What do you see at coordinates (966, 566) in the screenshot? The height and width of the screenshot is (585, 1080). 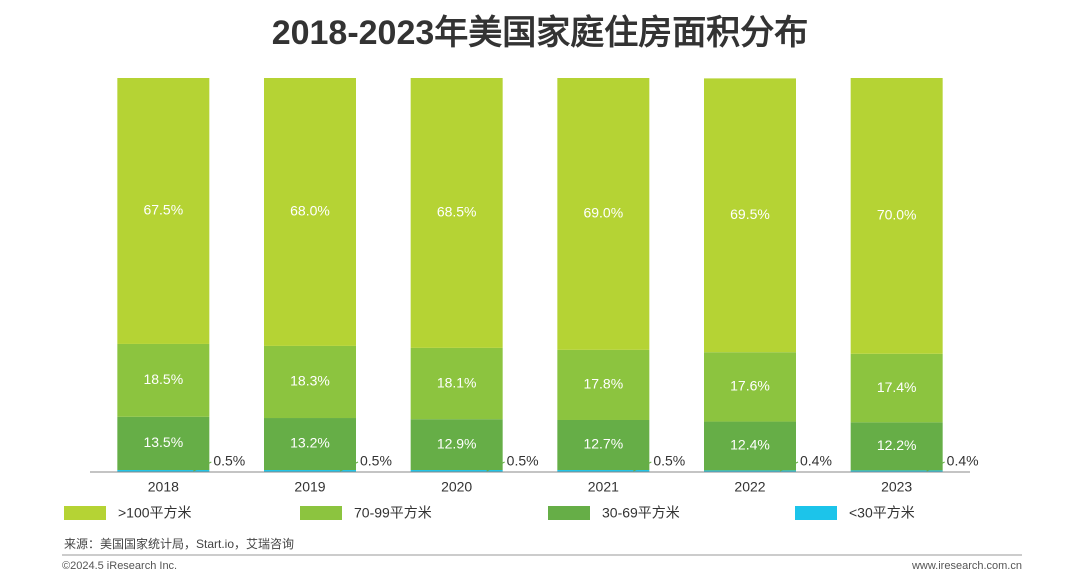 I see `website: www.iresearch.com.cn` at bounding box center [966, 566].